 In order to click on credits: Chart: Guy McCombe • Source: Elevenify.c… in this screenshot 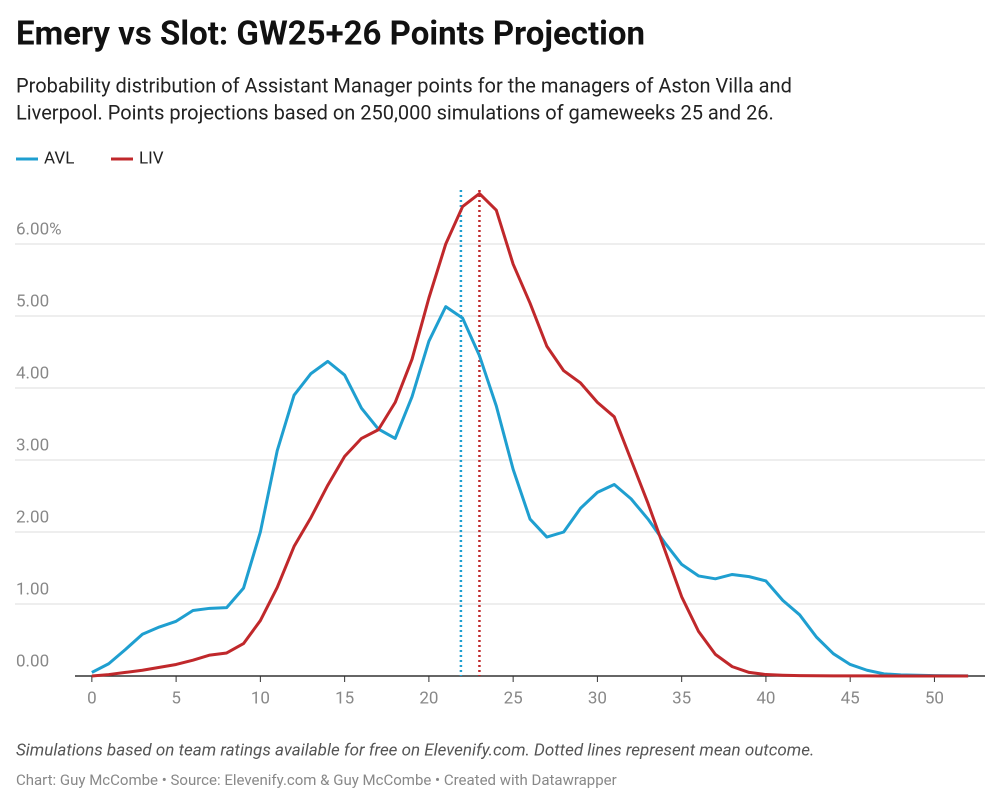, I will do `click(316, 780)`.